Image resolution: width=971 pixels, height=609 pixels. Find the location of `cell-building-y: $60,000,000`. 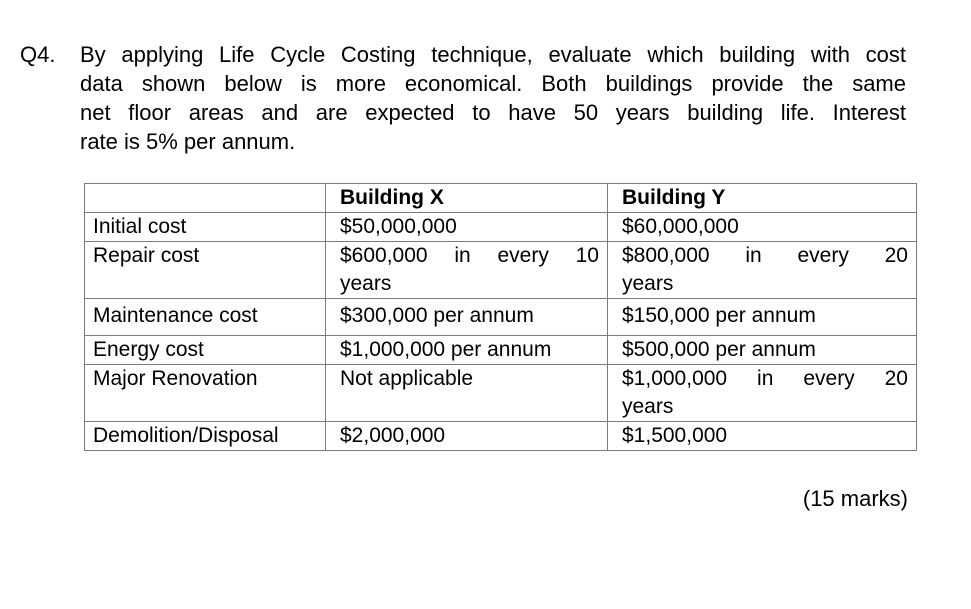

cell-building-y: $60,000,000 is located at coordinates (762, 227).